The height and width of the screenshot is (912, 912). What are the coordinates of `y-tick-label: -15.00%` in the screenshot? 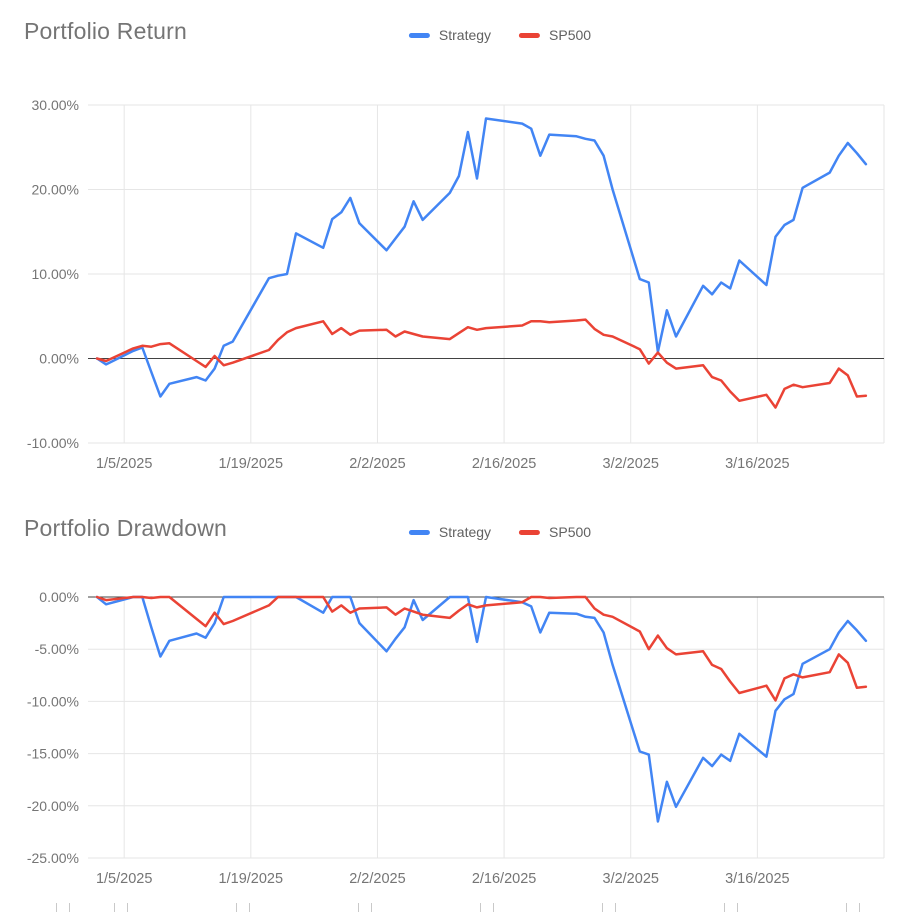 It's located at (53, 754).